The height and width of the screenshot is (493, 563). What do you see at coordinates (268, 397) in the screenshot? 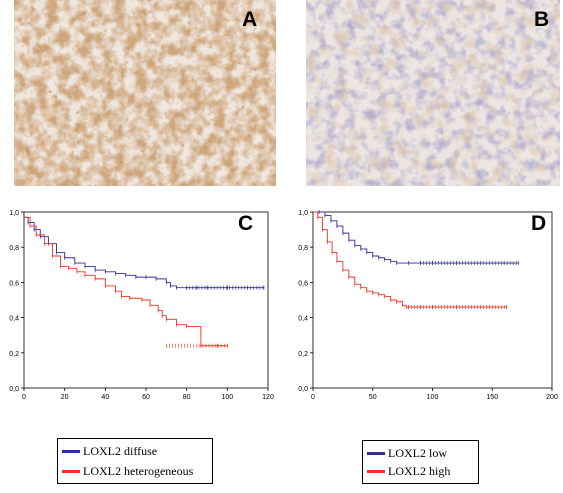
I see `x-tick-label: 120` at bounding box center [268, 397].